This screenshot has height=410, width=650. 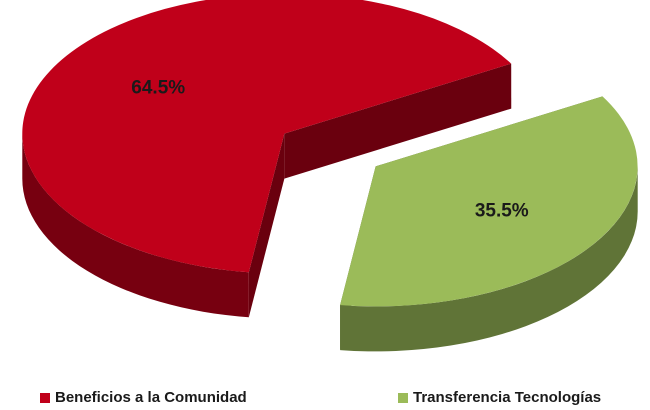 I want to click on legend-label: Transferencia Tecnologías, so click(x=507, y=397).